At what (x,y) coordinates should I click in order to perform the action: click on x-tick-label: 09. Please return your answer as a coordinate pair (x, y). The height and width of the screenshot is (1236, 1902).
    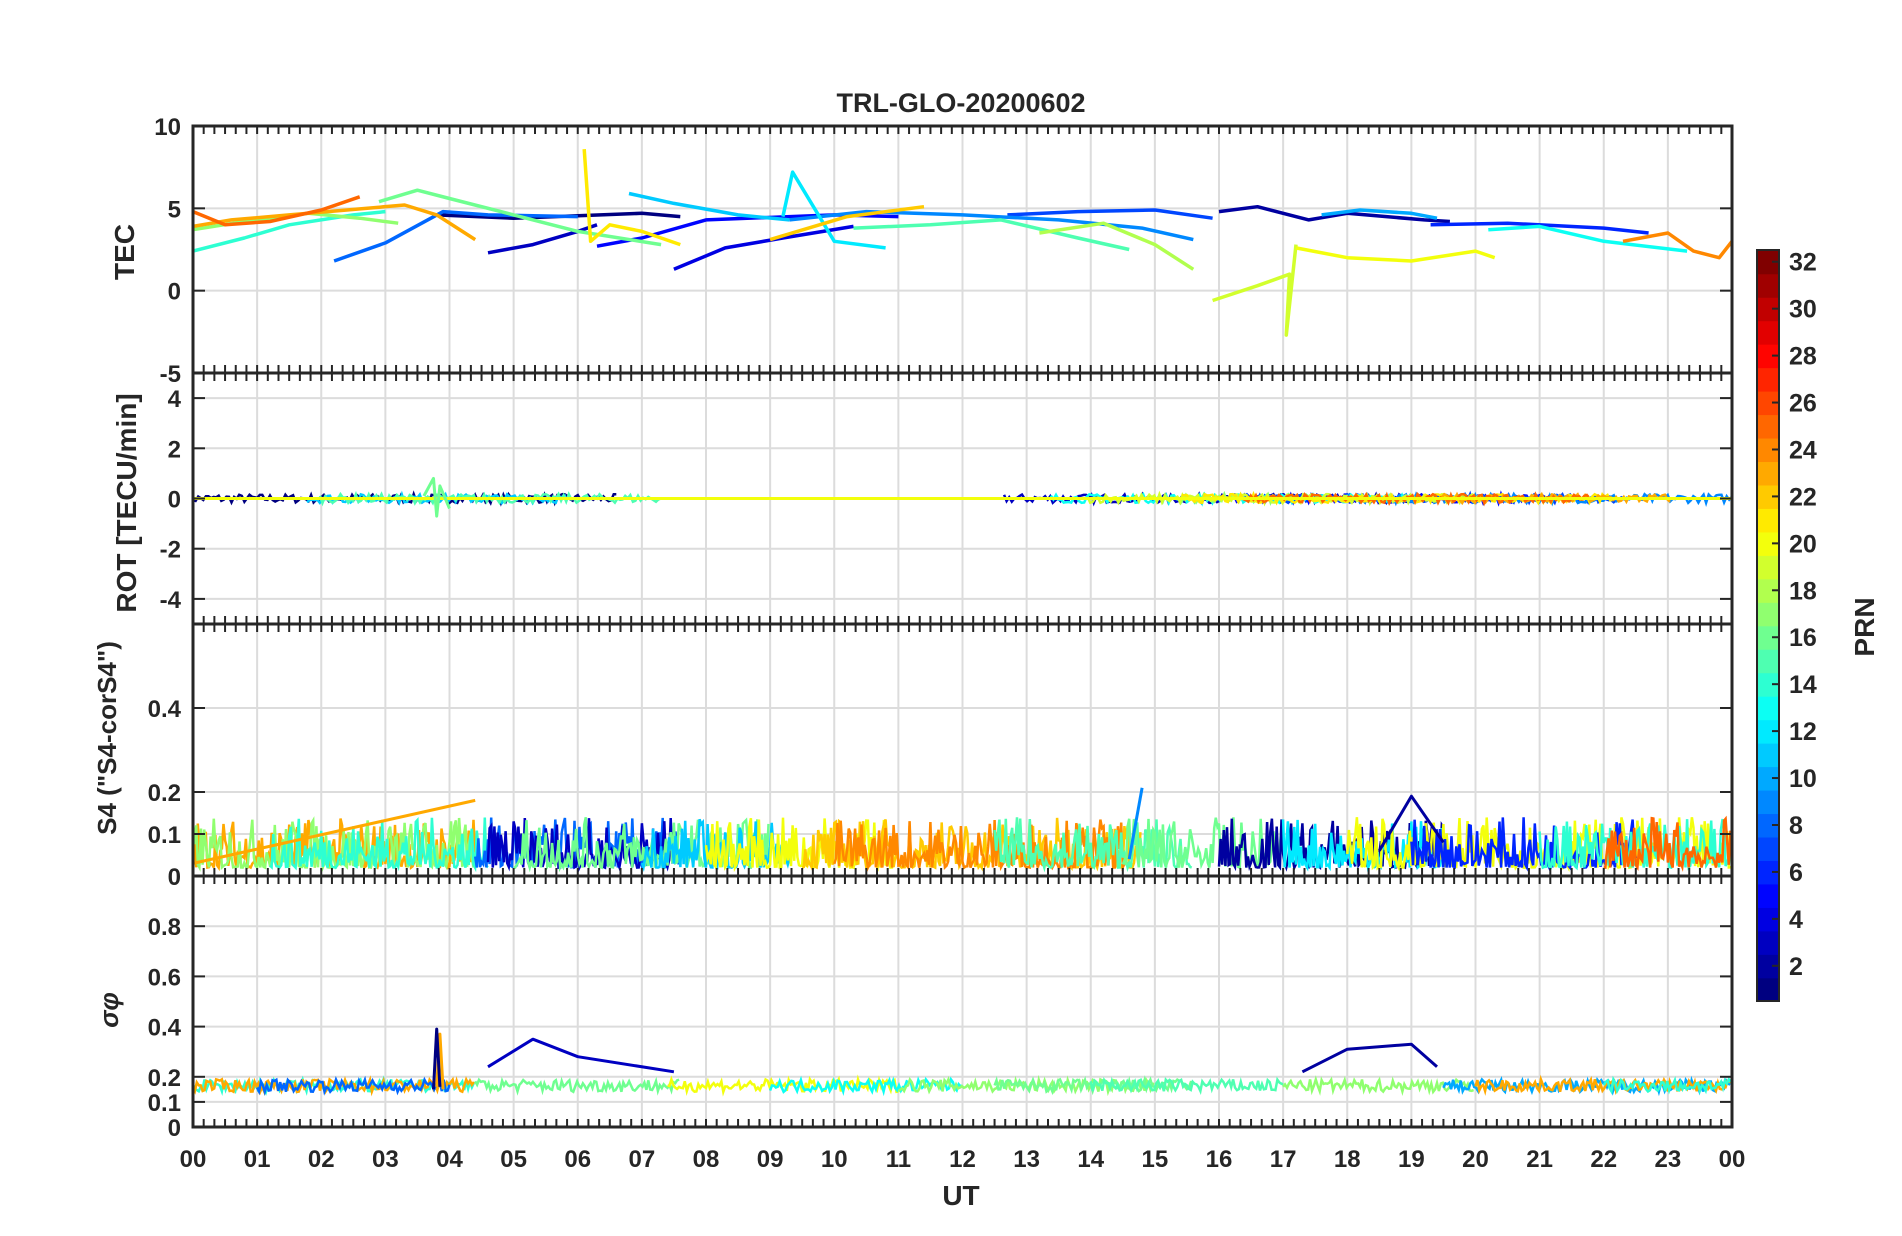
    Looking at the image, I should click on (770, 1159).